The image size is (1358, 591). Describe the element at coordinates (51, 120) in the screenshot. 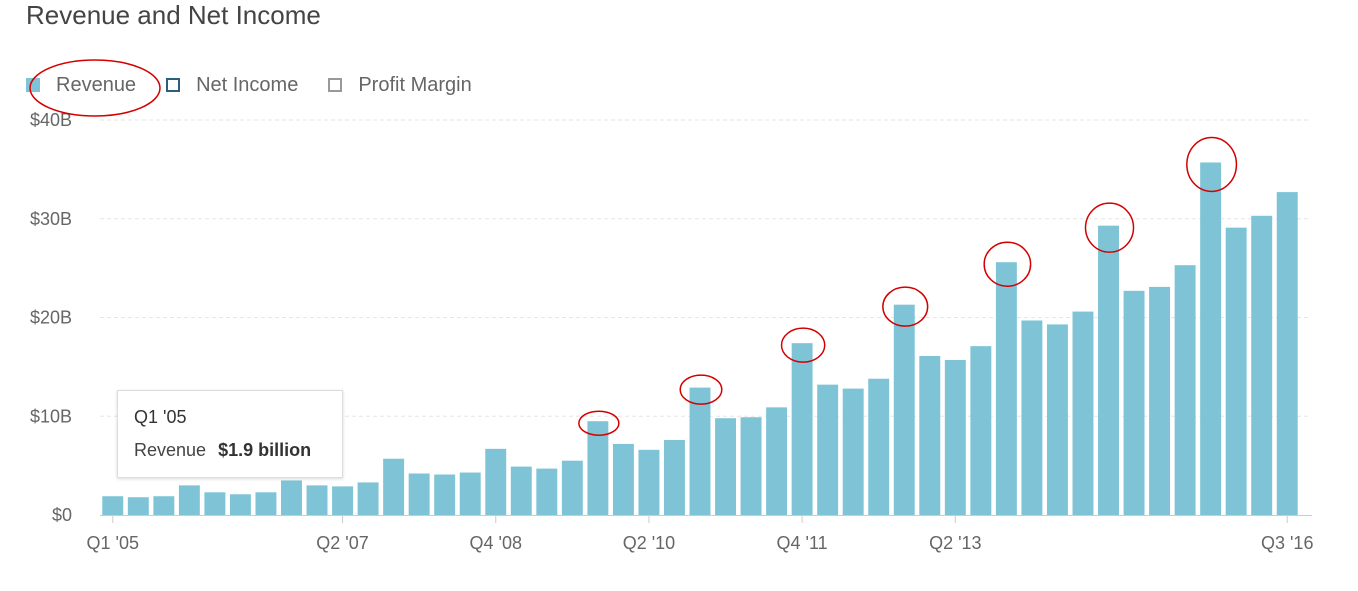

I see `y-tick-label: $40B` at that location.